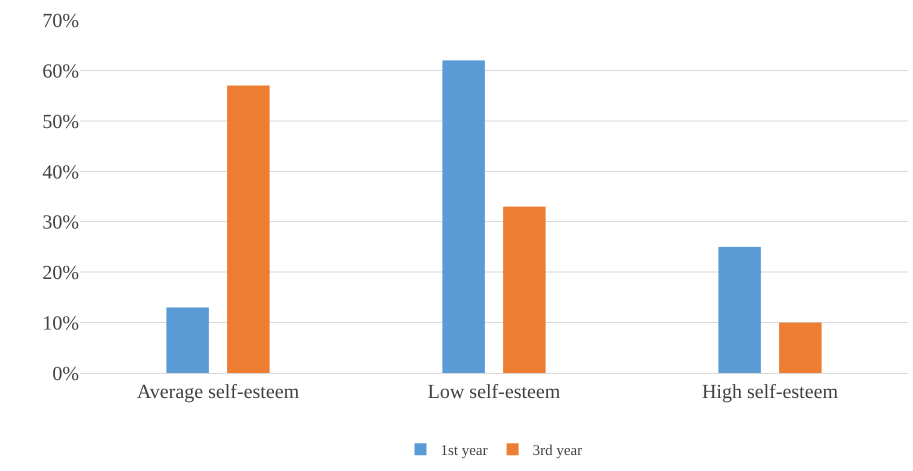 The height and width of the screenshot is (471, 913). Describe the element at coordinates (557, 451) in the screenshot. I see `legend-label: 3rd year` at that location.